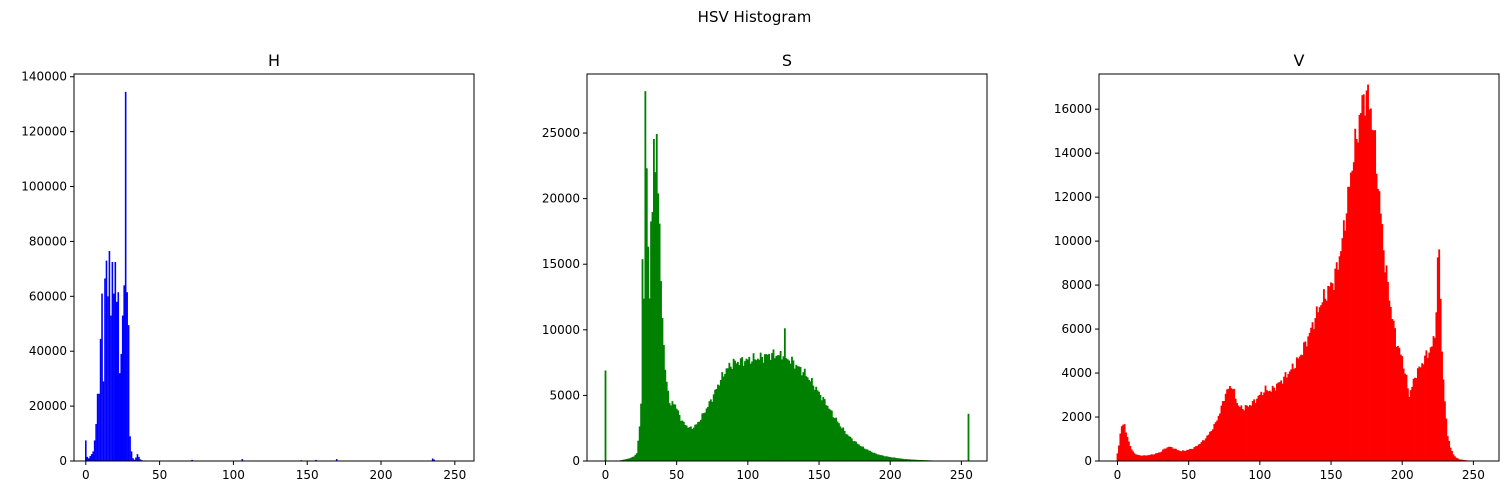 The width and height of the screenshot is (1509, 495). What do you see at coordinates (1473, 475) in the screenshot?
I see `x-tick-label: 250` at bounding box center [1473, 475].